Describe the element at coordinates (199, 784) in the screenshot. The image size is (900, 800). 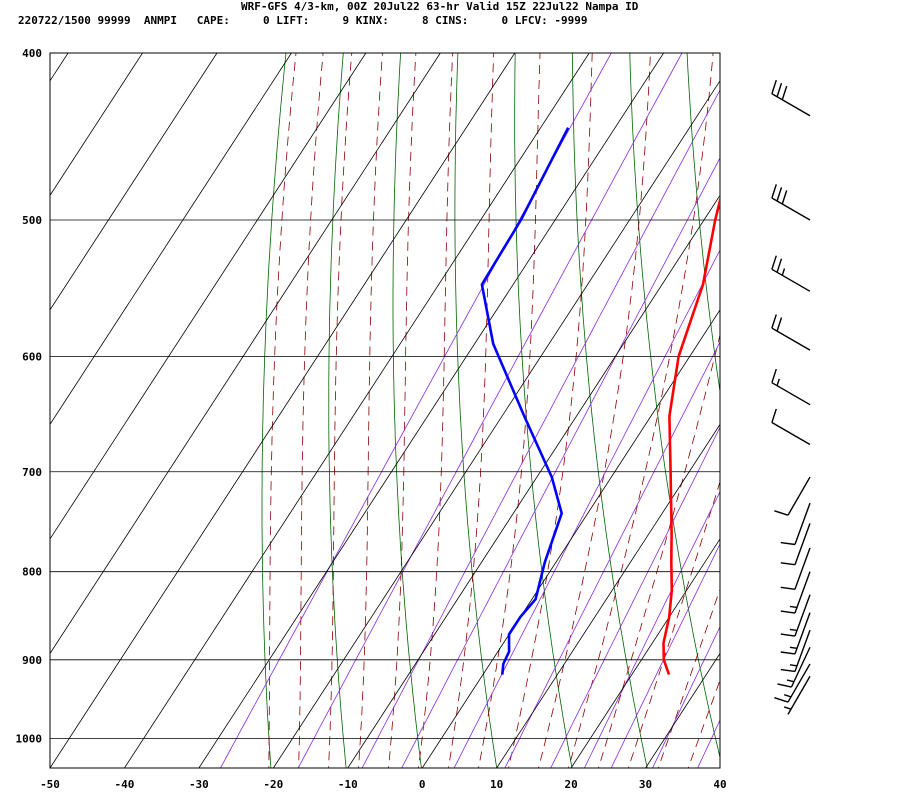
I see `x-tick-label: -30` at that location.